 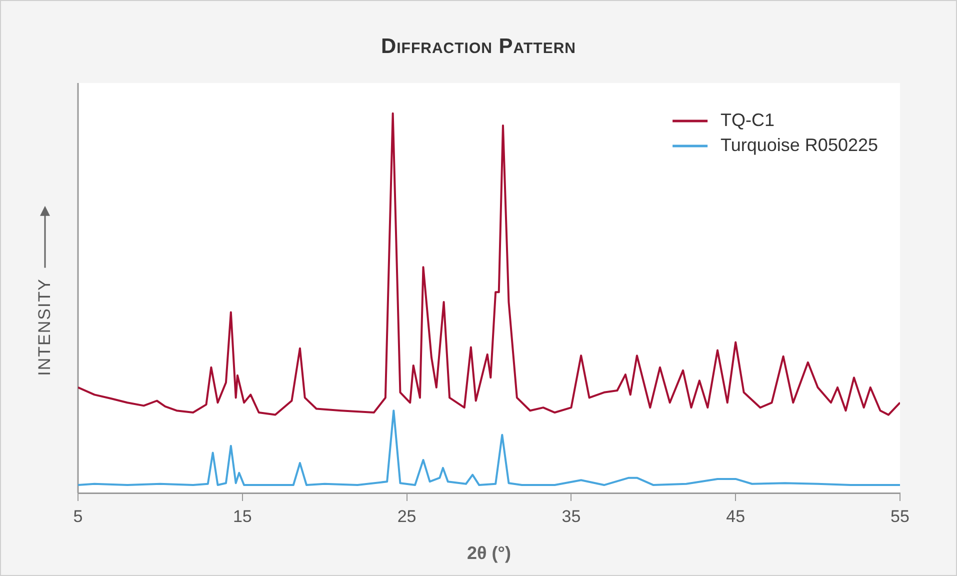 What do you see at coordinates (799, 144) in the screenshot?
I see `legend-label: Turquoise R050225` at bounding box center [799, 144].